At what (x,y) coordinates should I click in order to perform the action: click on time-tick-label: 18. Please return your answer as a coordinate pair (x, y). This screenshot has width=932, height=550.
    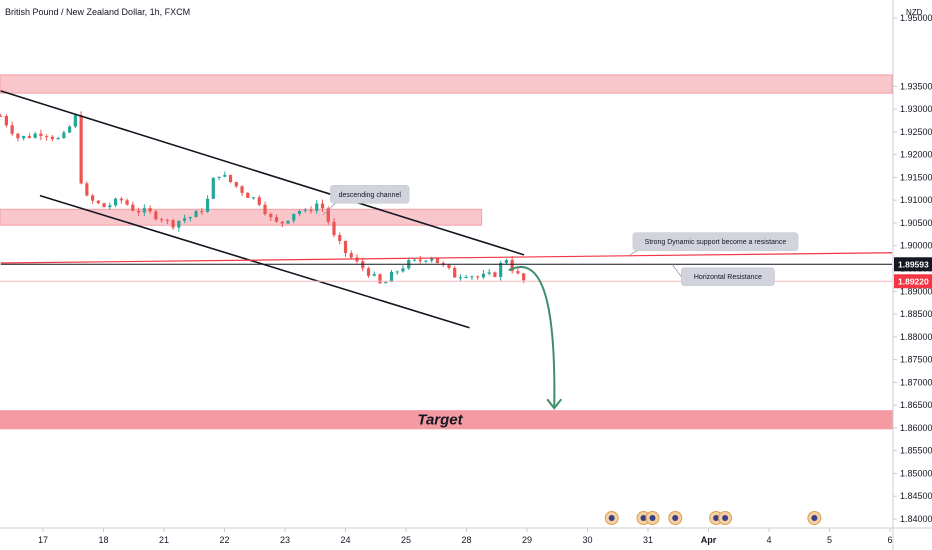
    Looking at the image, I should click on (103, 540).